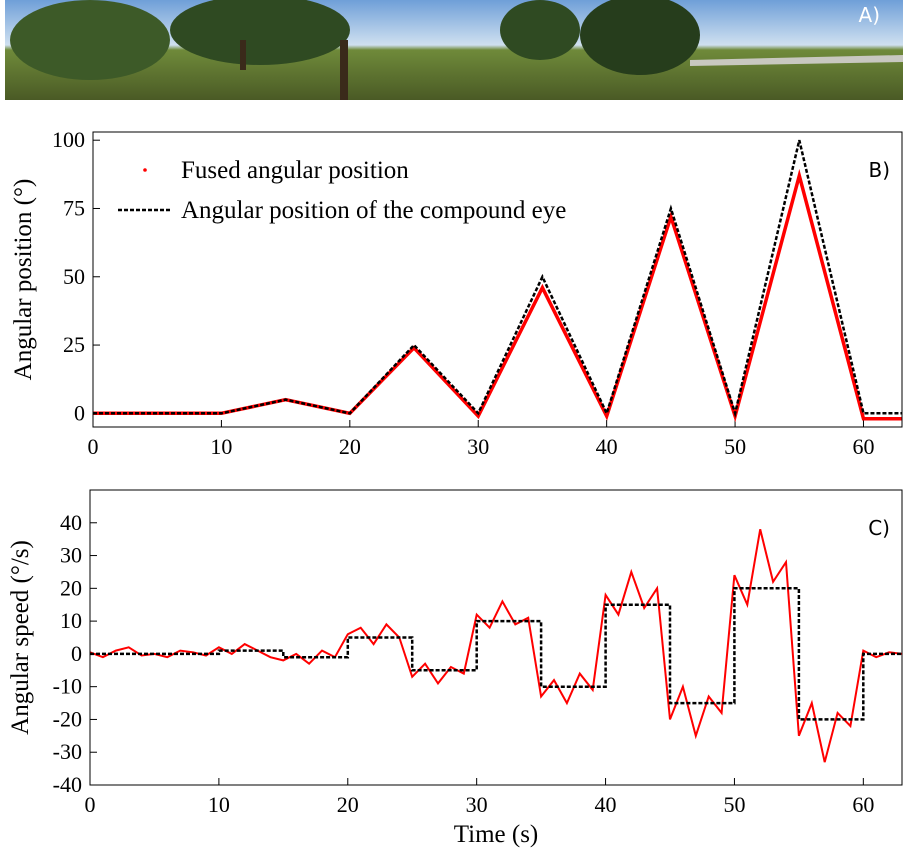 Image resolution: width=903 pixels, height=855 pixels. What do you see at coordinates (295, 170) in the screenshot?
I see `legend-label: Fused angular position` at bounding box center [295, 170].